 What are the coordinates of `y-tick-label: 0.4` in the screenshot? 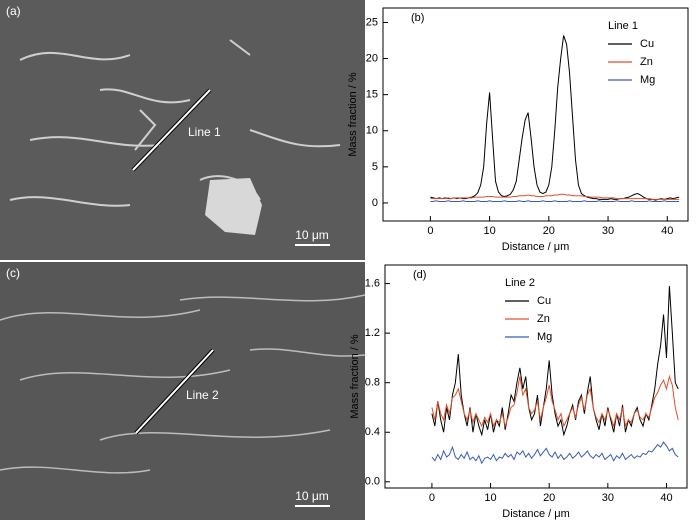 It's located at (372, 432).